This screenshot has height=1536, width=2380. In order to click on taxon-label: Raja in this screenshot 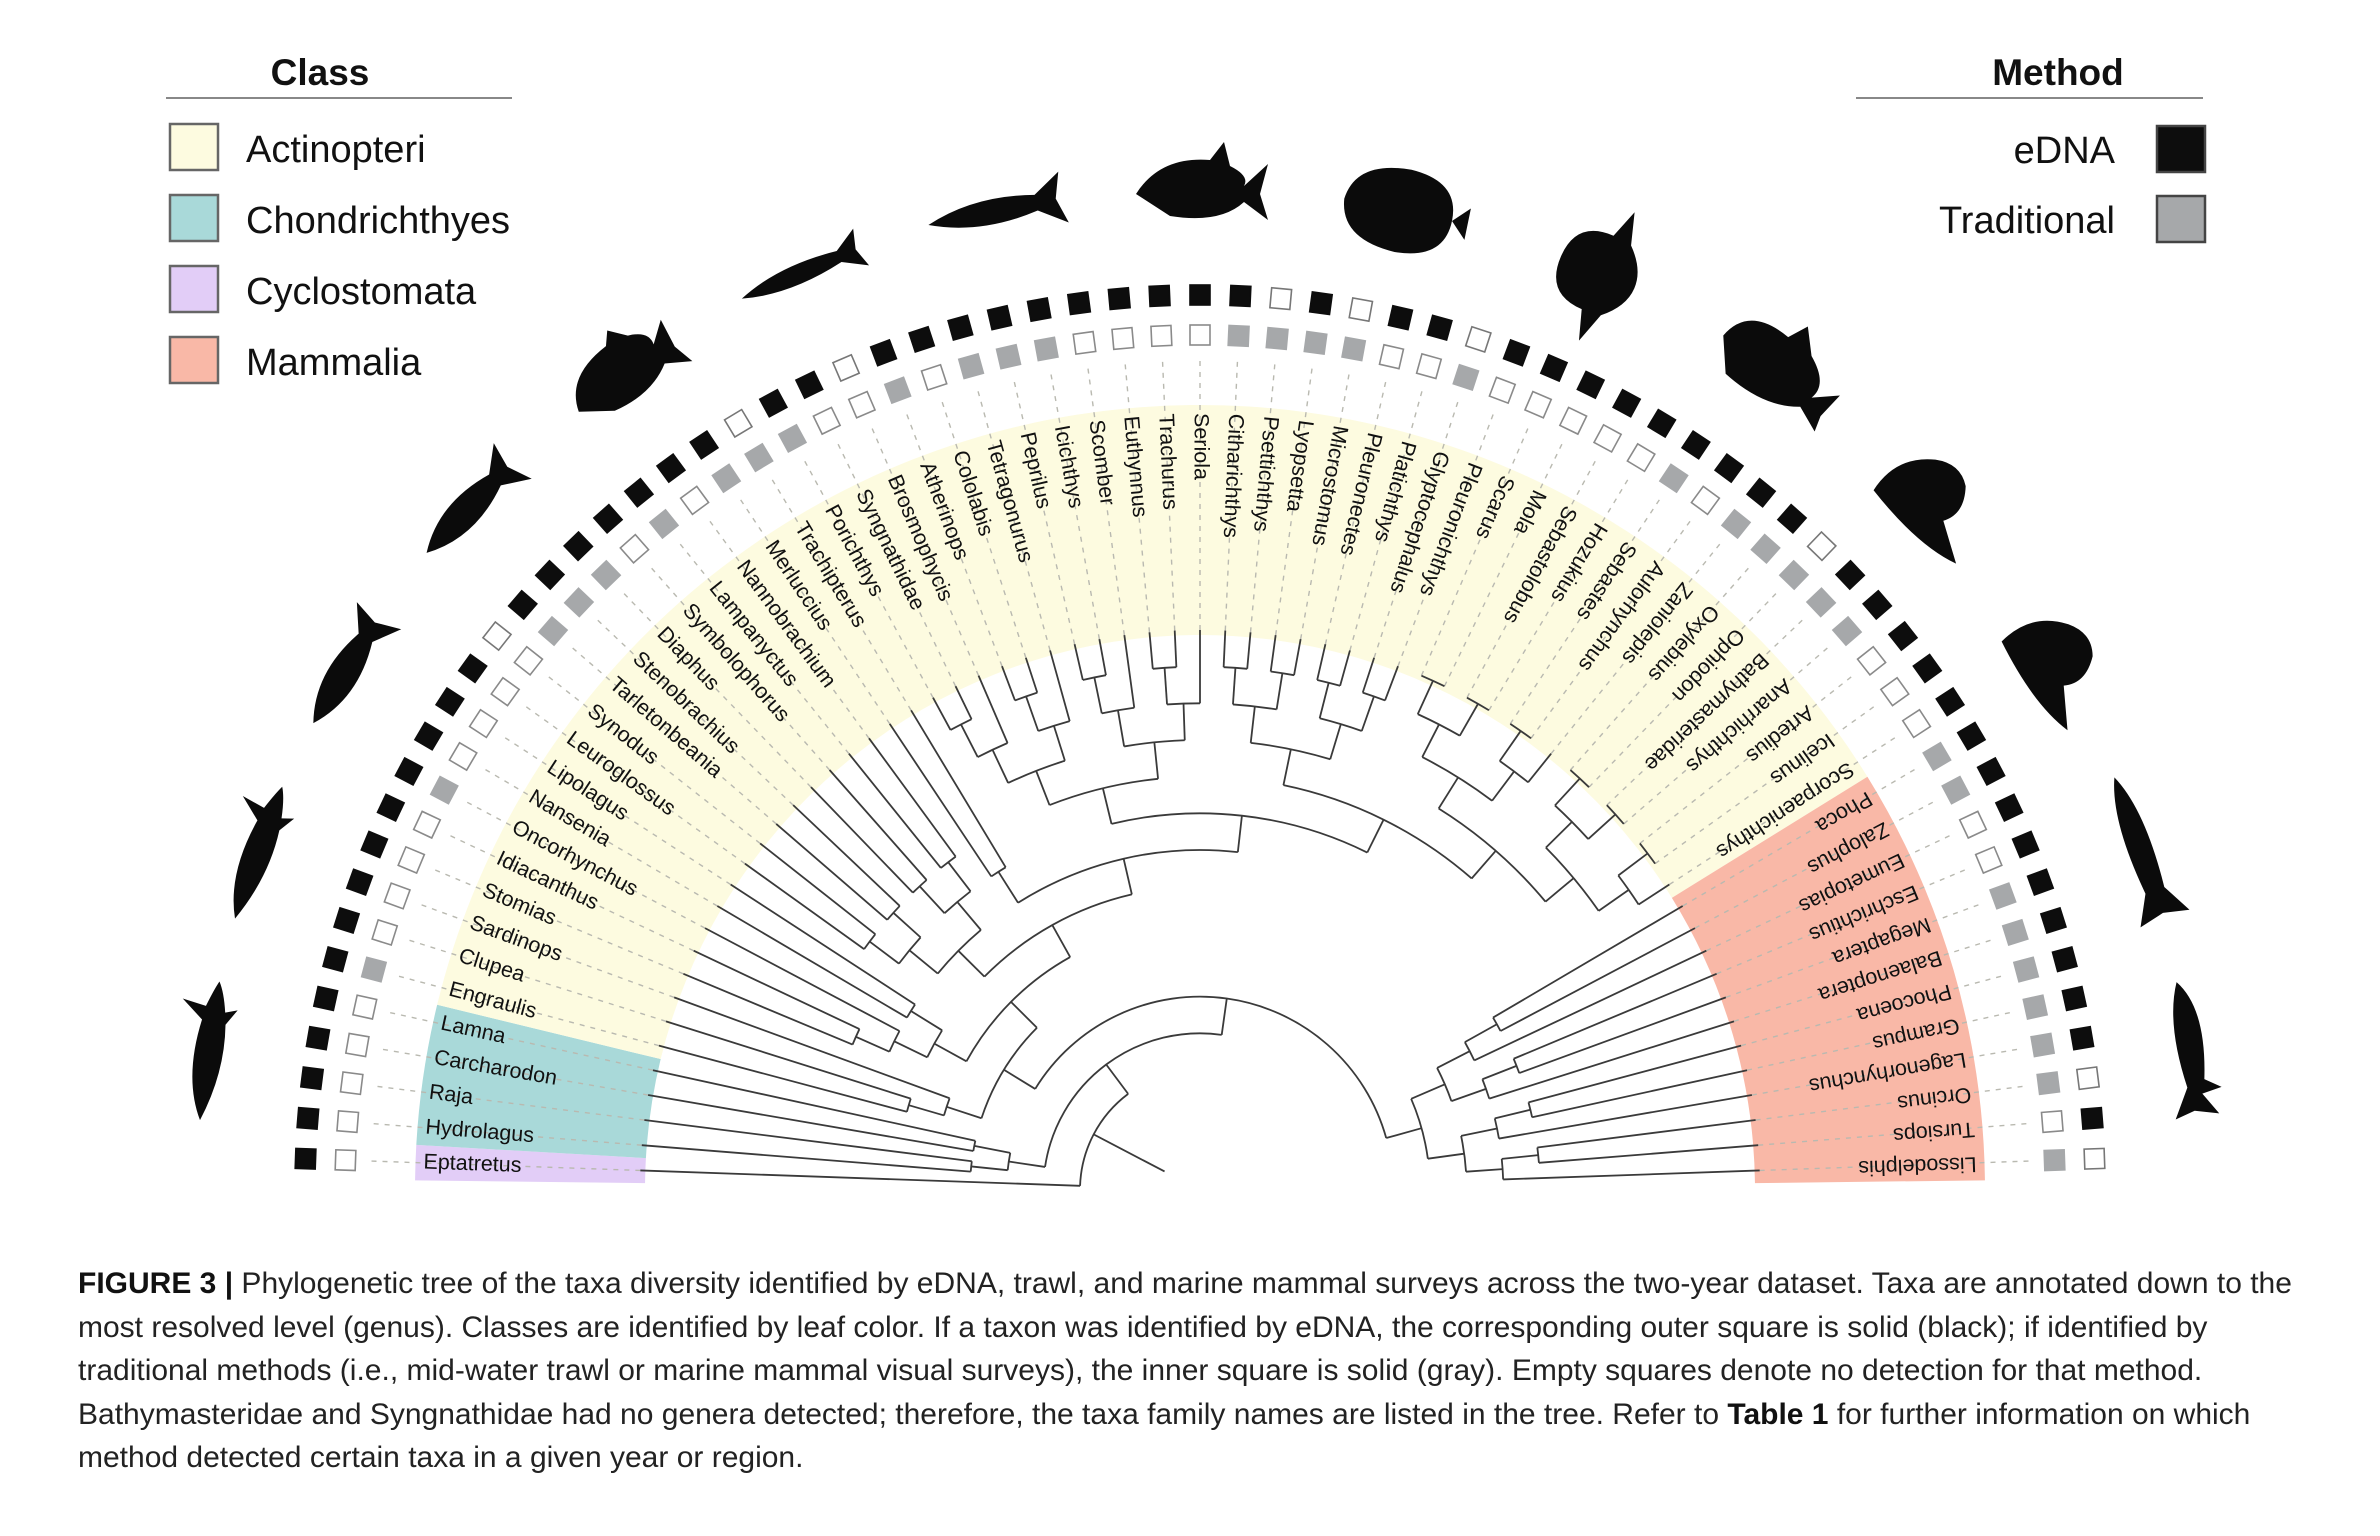, I will do `click(451, 1094)`.